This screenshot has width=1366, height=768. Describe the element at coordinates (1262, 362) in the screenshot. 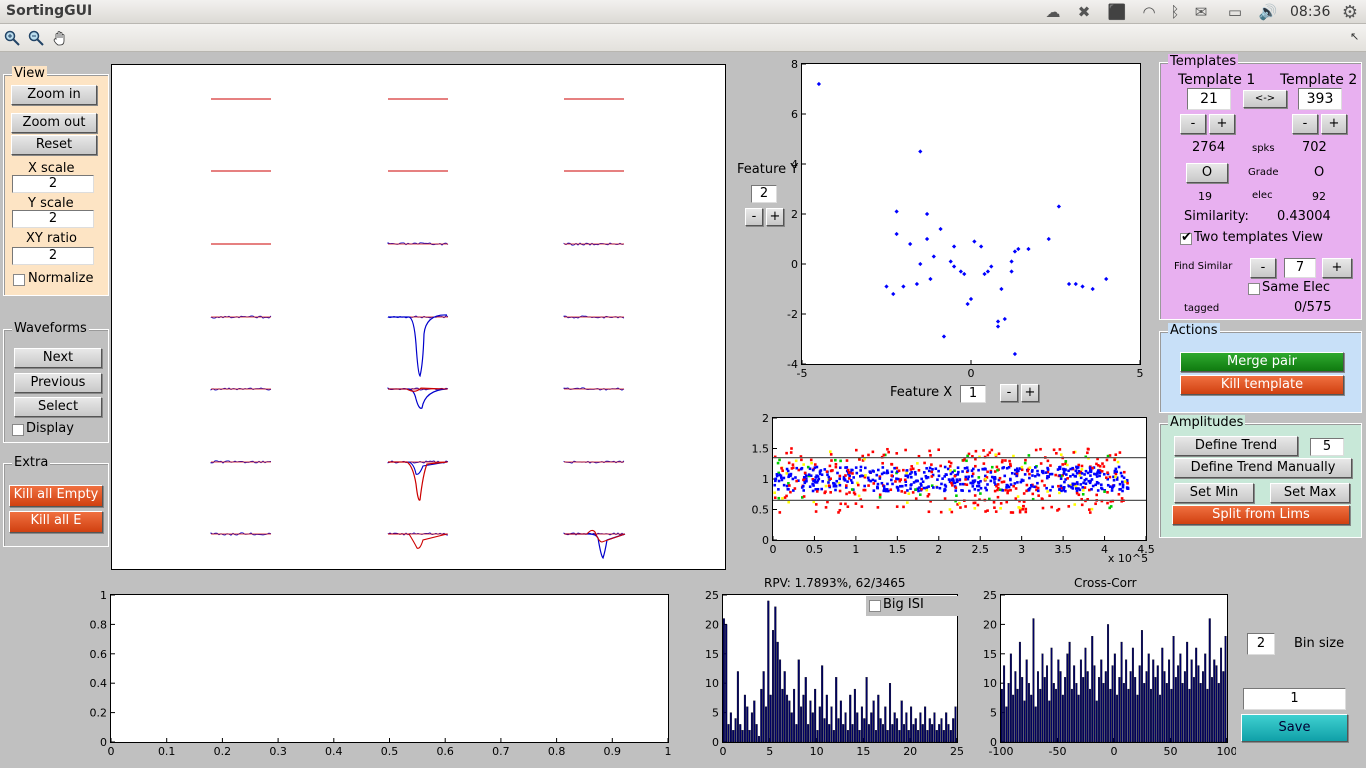

I see `merge-pair-button: Merge pair` at that location.